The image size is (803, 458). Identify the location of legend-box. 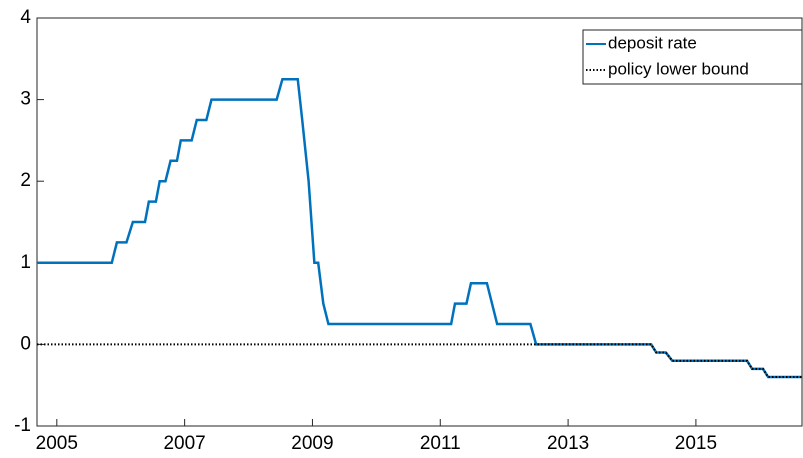
(692, 57).